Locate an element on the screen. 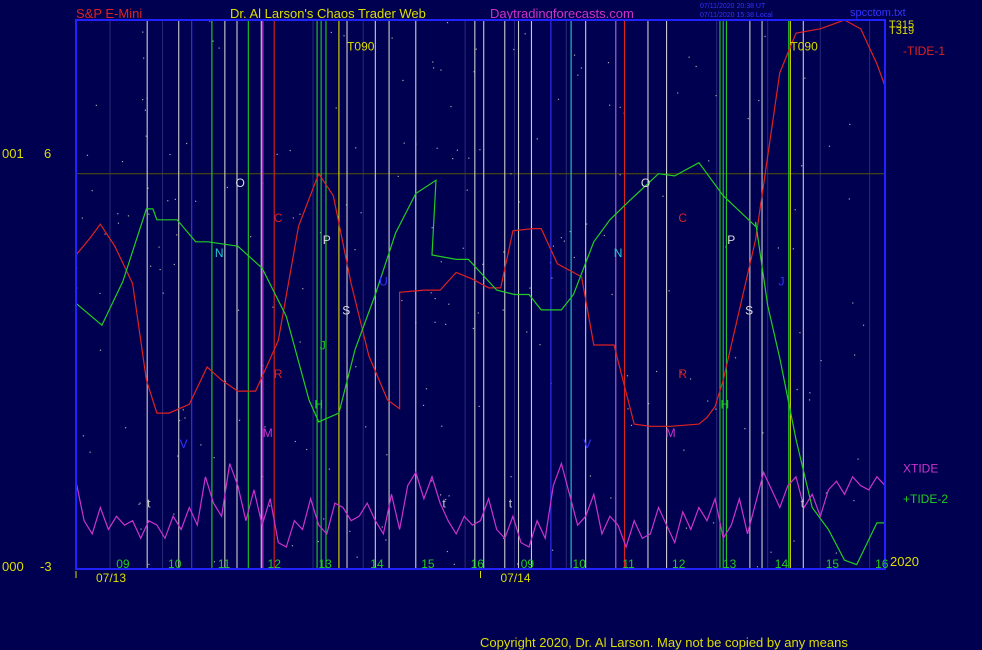 The width and height of the screenshot is (982, 650). hour-label-4: 13 is located at coordinates (325, 564).